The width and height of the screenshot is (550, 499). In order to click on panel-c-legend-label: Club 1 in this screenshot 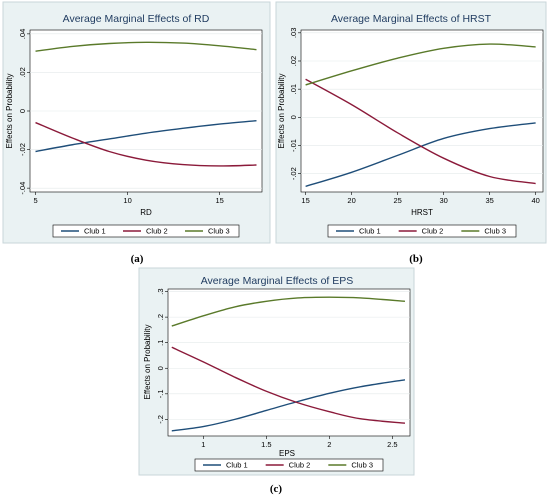, I will do `click(237, 465)`.